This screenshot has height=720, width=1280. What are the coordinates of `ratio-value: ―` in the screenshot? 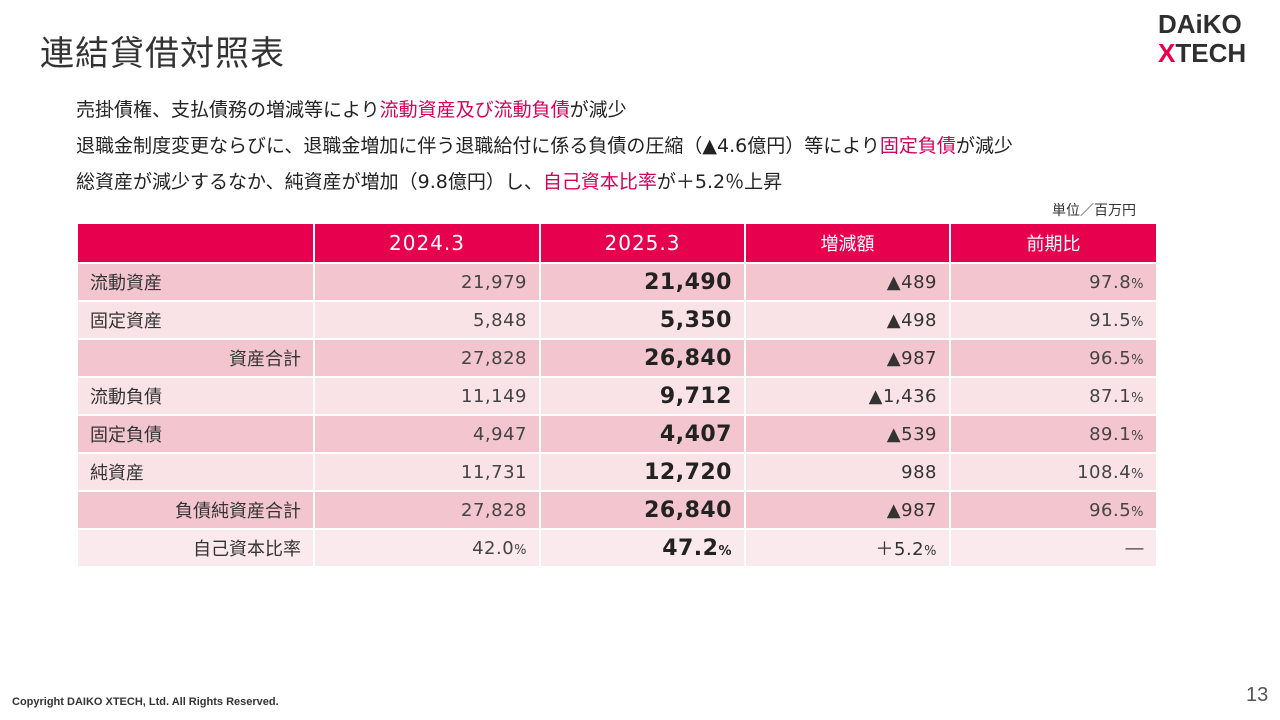 It's located at (1053, 548).